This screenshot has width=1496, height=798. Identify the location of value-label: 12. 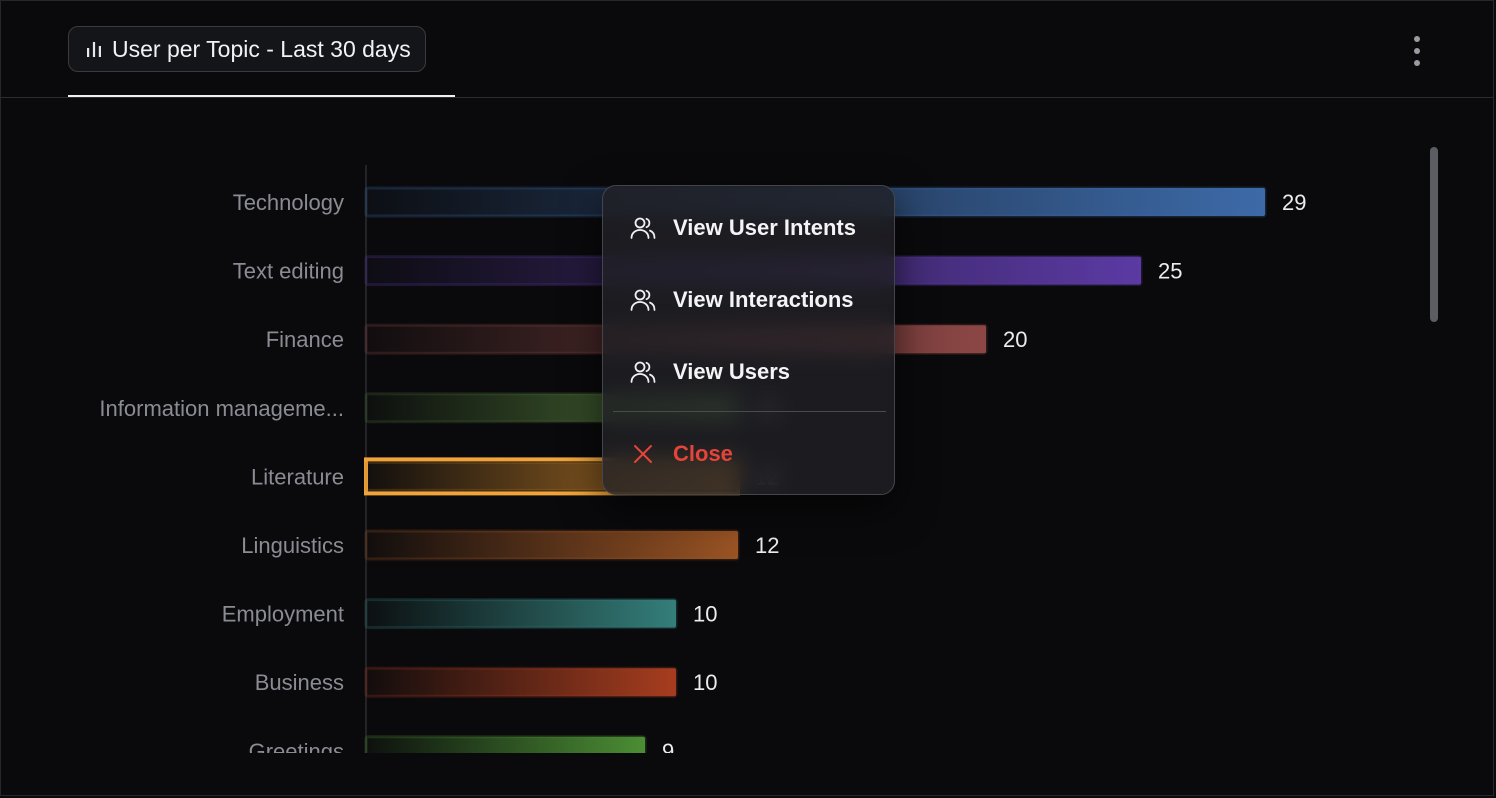
(767, 545).